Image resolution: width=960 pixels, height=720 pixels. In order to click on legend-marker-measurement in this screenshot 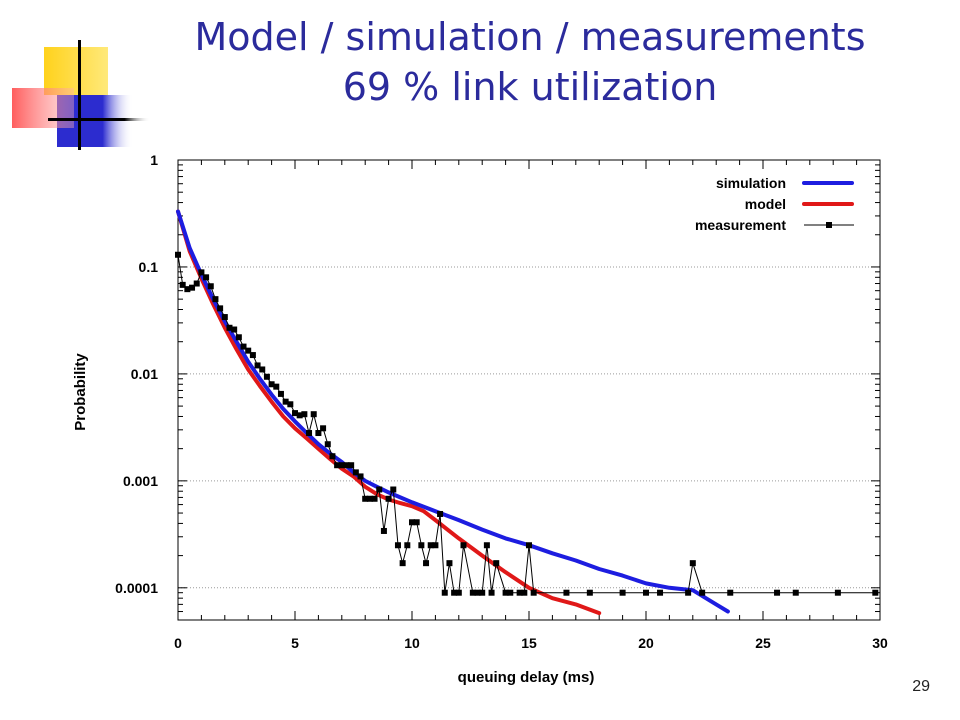, I will do `click(829, 225)`.